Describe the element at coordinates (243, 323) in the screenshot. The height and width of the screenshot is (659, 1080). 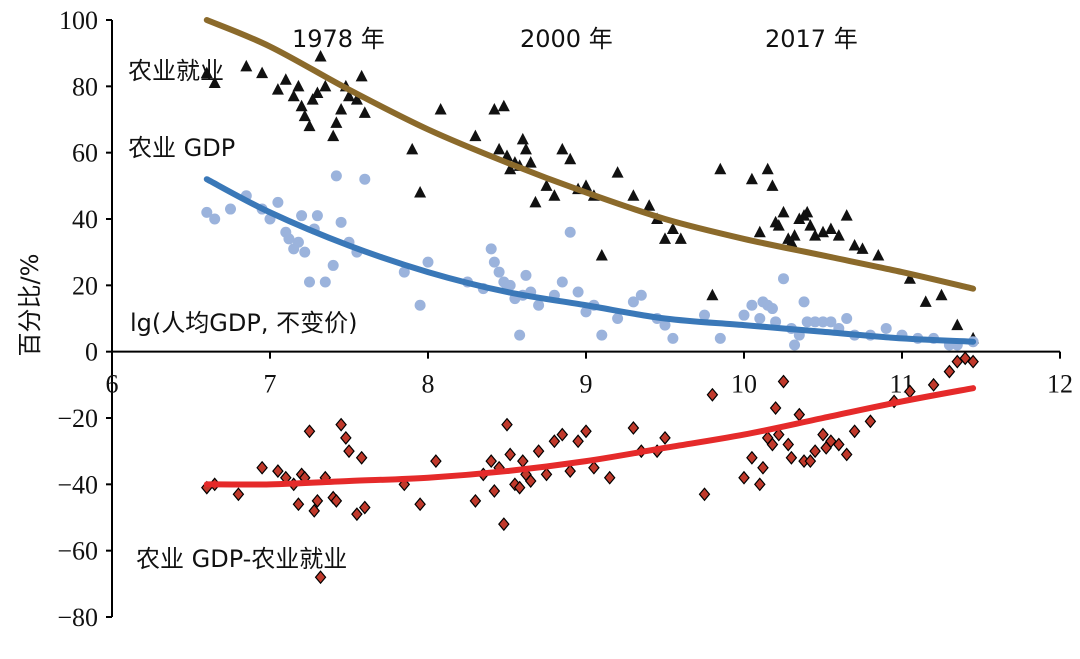
I see `annotation-x-axis-note: lg(人均GDP, 不变价)` at that location.